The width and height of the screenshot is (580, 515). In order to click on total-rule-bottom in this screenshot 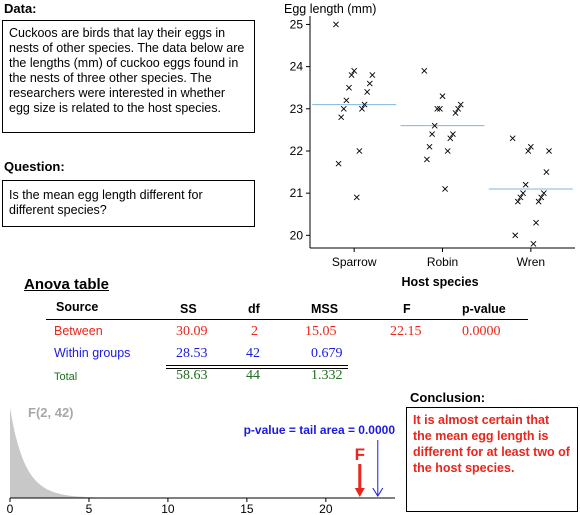, I will do `click(257, 368)`.